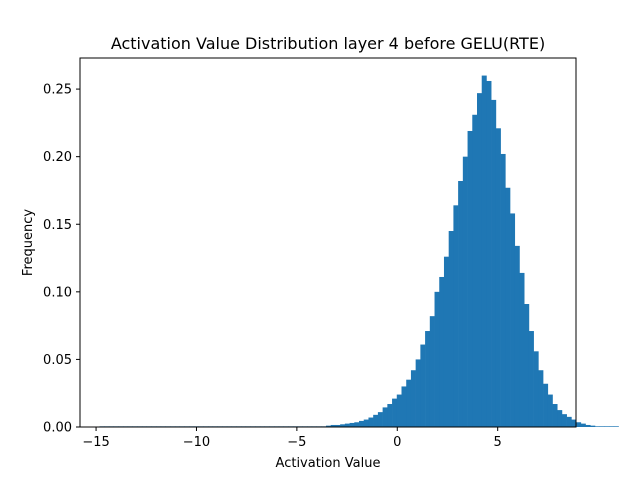 Image resolution: width=640 pixels, height=480 pixels. Describe the element at coordinates (28, 242) in the screenshot. I see `y-axis-label: Frequency` at that location.